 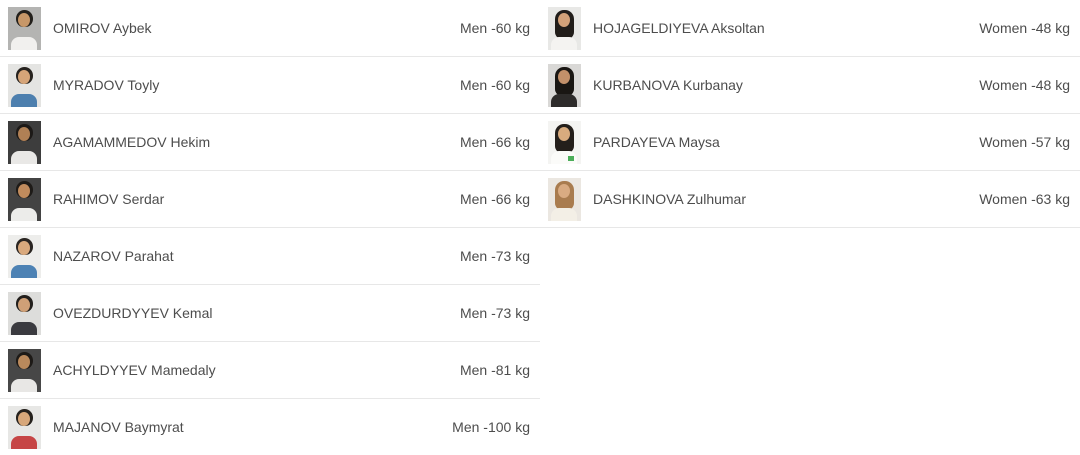 I want to click on athlete-name: OMIROV Aybek, so click(x=102, y=28).